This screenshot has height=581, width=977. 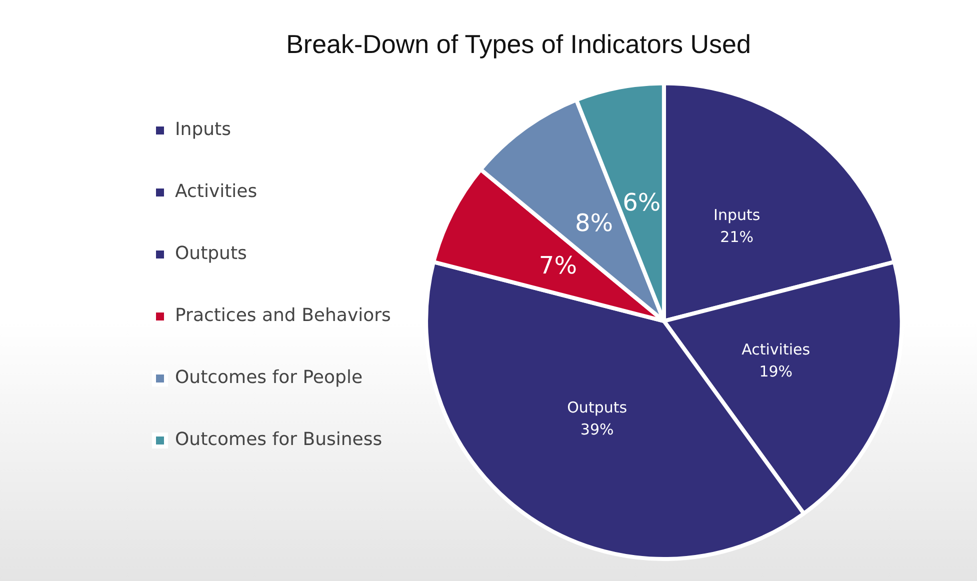 What do you see at coordinates (283, 315) in the screenshot?
I see `legend-label: Practices and Behaviors` at bounding box center [283, 315].